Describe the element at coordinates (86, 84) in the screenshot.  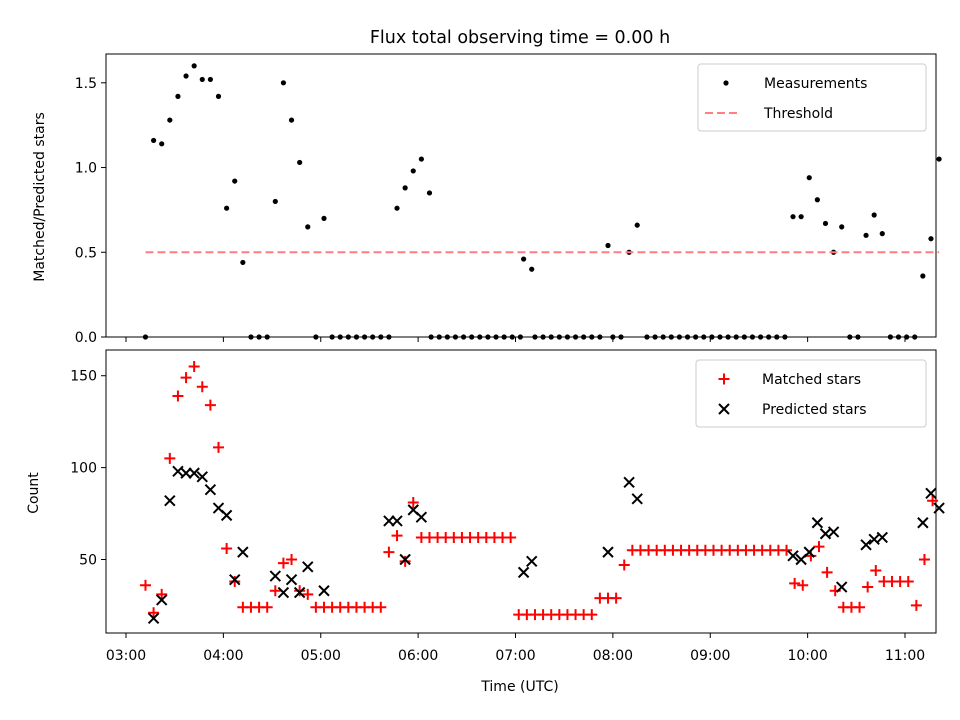
I see `y-tick-label: 1.5` at that location.